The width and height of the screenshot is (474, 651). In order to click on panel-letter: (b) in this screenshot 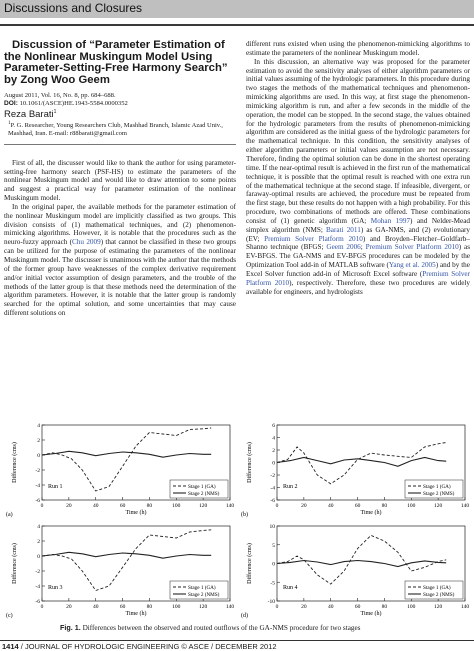, I will do `click(244, 514)`.